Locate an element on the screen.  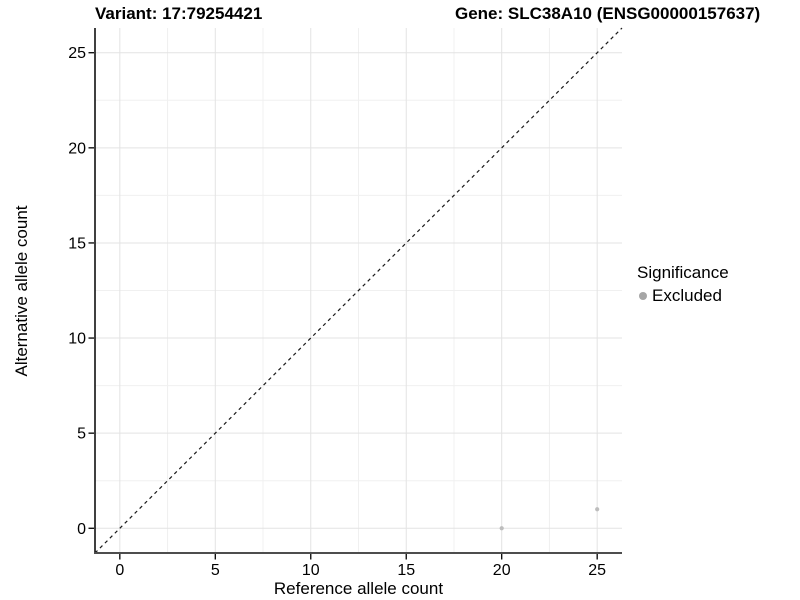
x-tick-label: 10 is located at coordinates (311, 570).